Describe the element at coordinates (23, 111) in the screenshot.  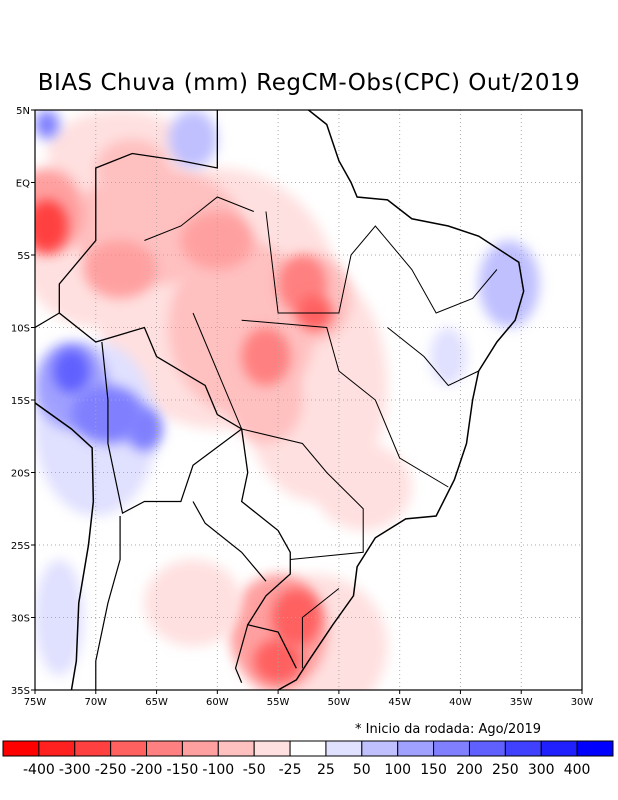
I see `y-tick-label: 5N` at that location.